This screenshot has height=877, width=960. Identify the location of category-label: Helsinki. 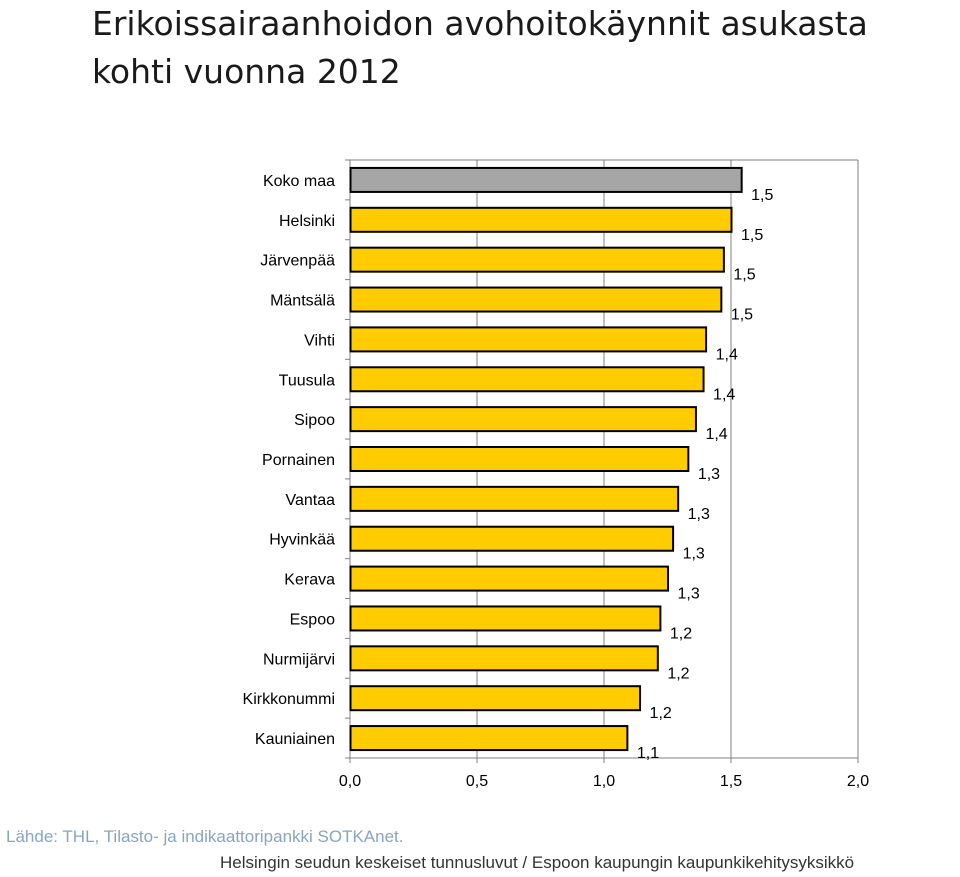
(307, 221).